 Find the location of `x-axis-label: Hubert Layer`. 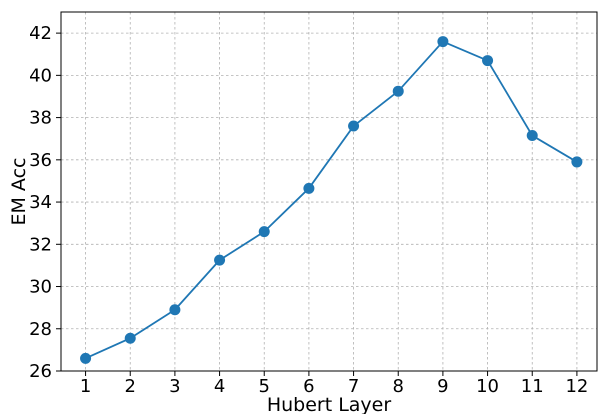

x-axis-label: Hubert Layer is located at coordinates (329, 404).